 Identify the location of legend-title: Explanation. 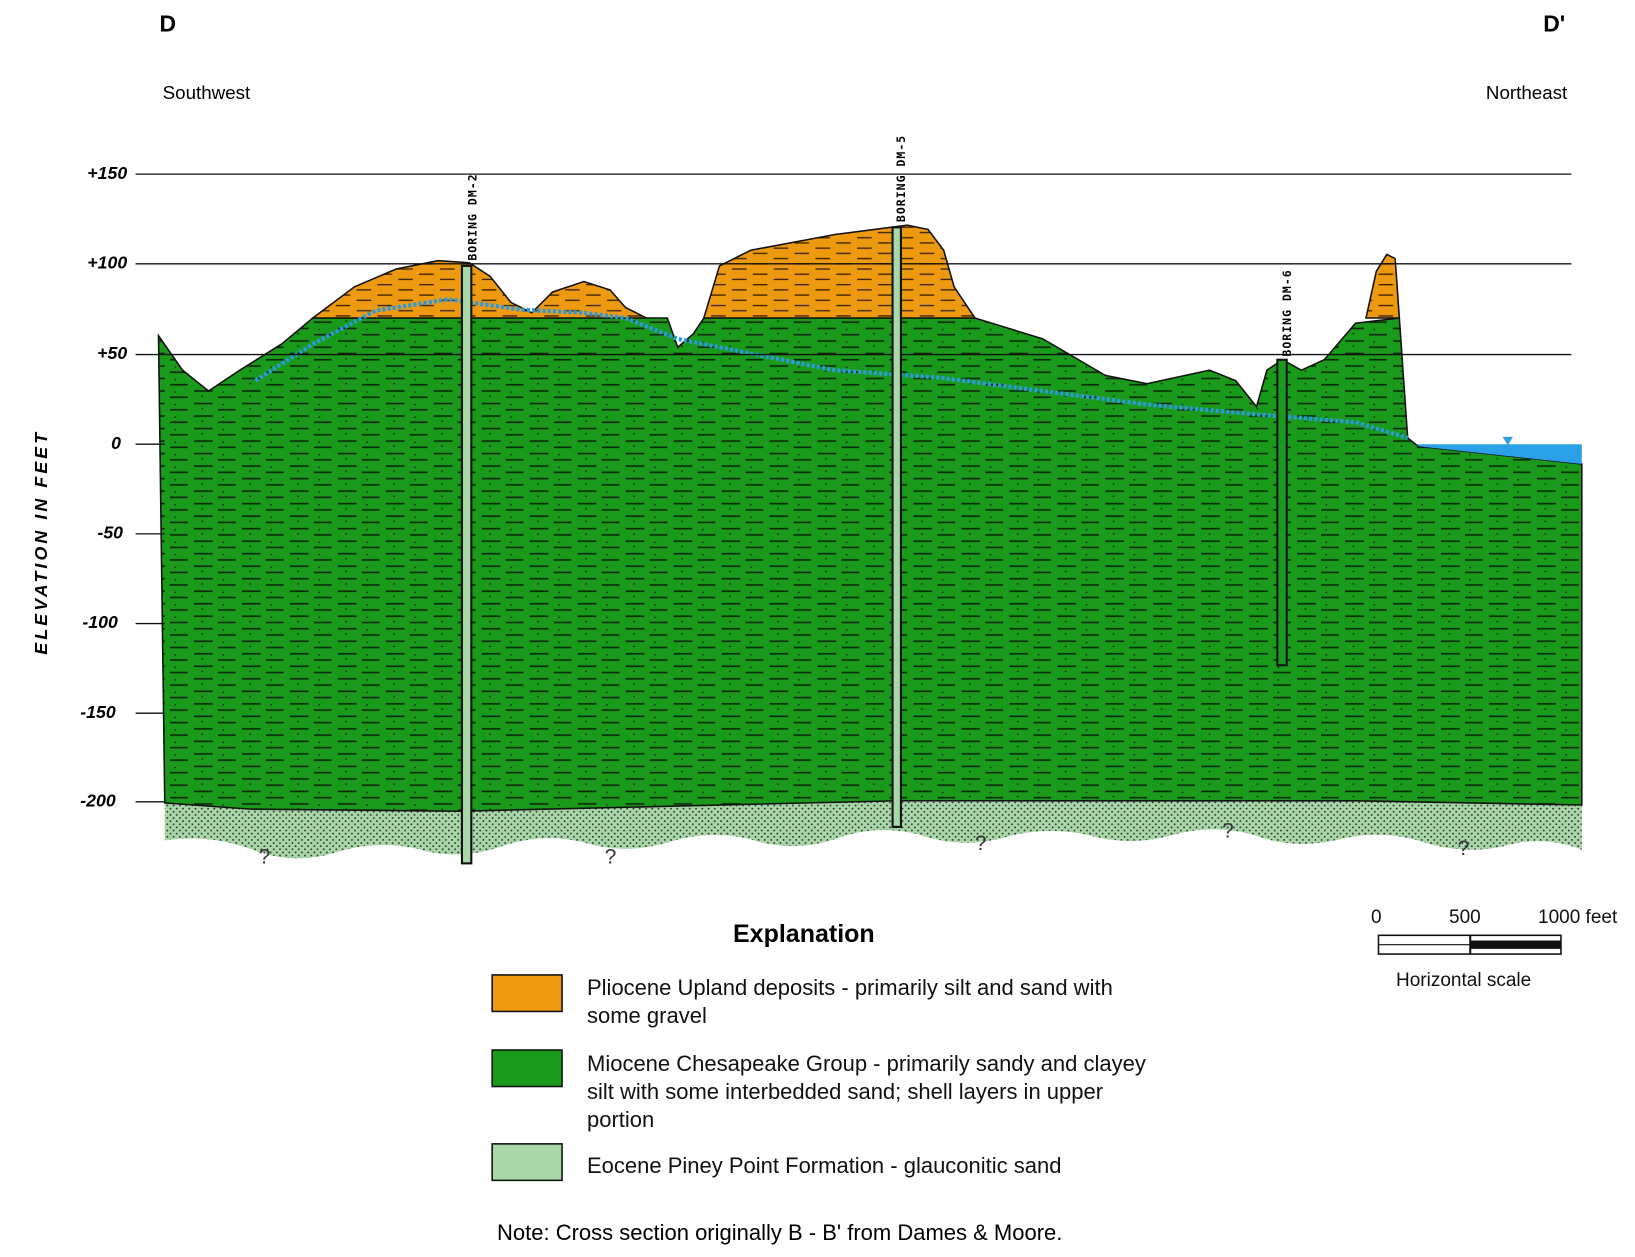
(804, 934).